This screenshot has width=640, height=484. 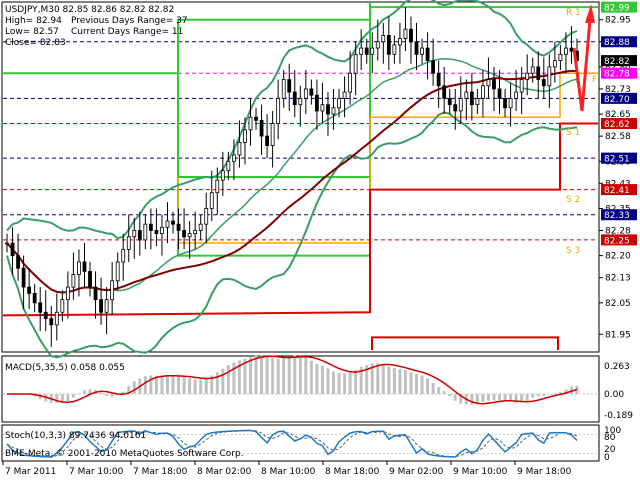 What do you see at coordinates (618, 304) in the screenshot?
I see `price-tick-label: 82.05` at bounding box center [618, 304].